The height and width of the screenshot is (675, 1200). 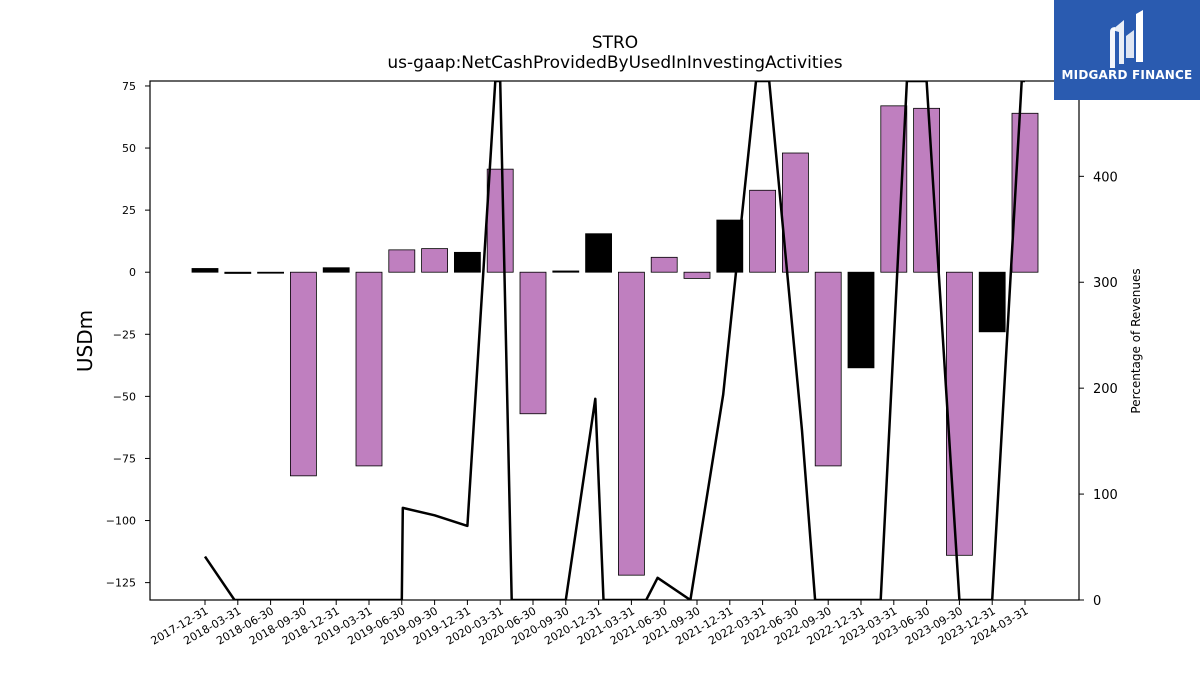 What do you see at coordinates (121, 583) in the screenshot?
I see `y-tick-label: −125` at bounding box center [121, 583].